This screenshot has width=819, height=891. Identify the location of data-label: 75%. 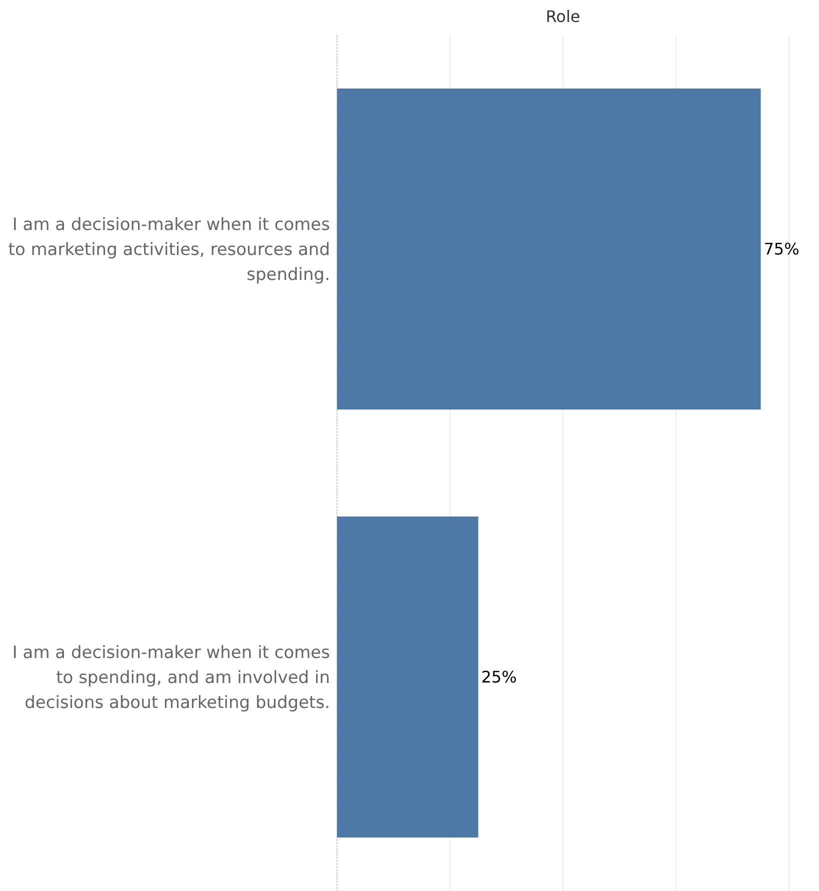
(782, 249).